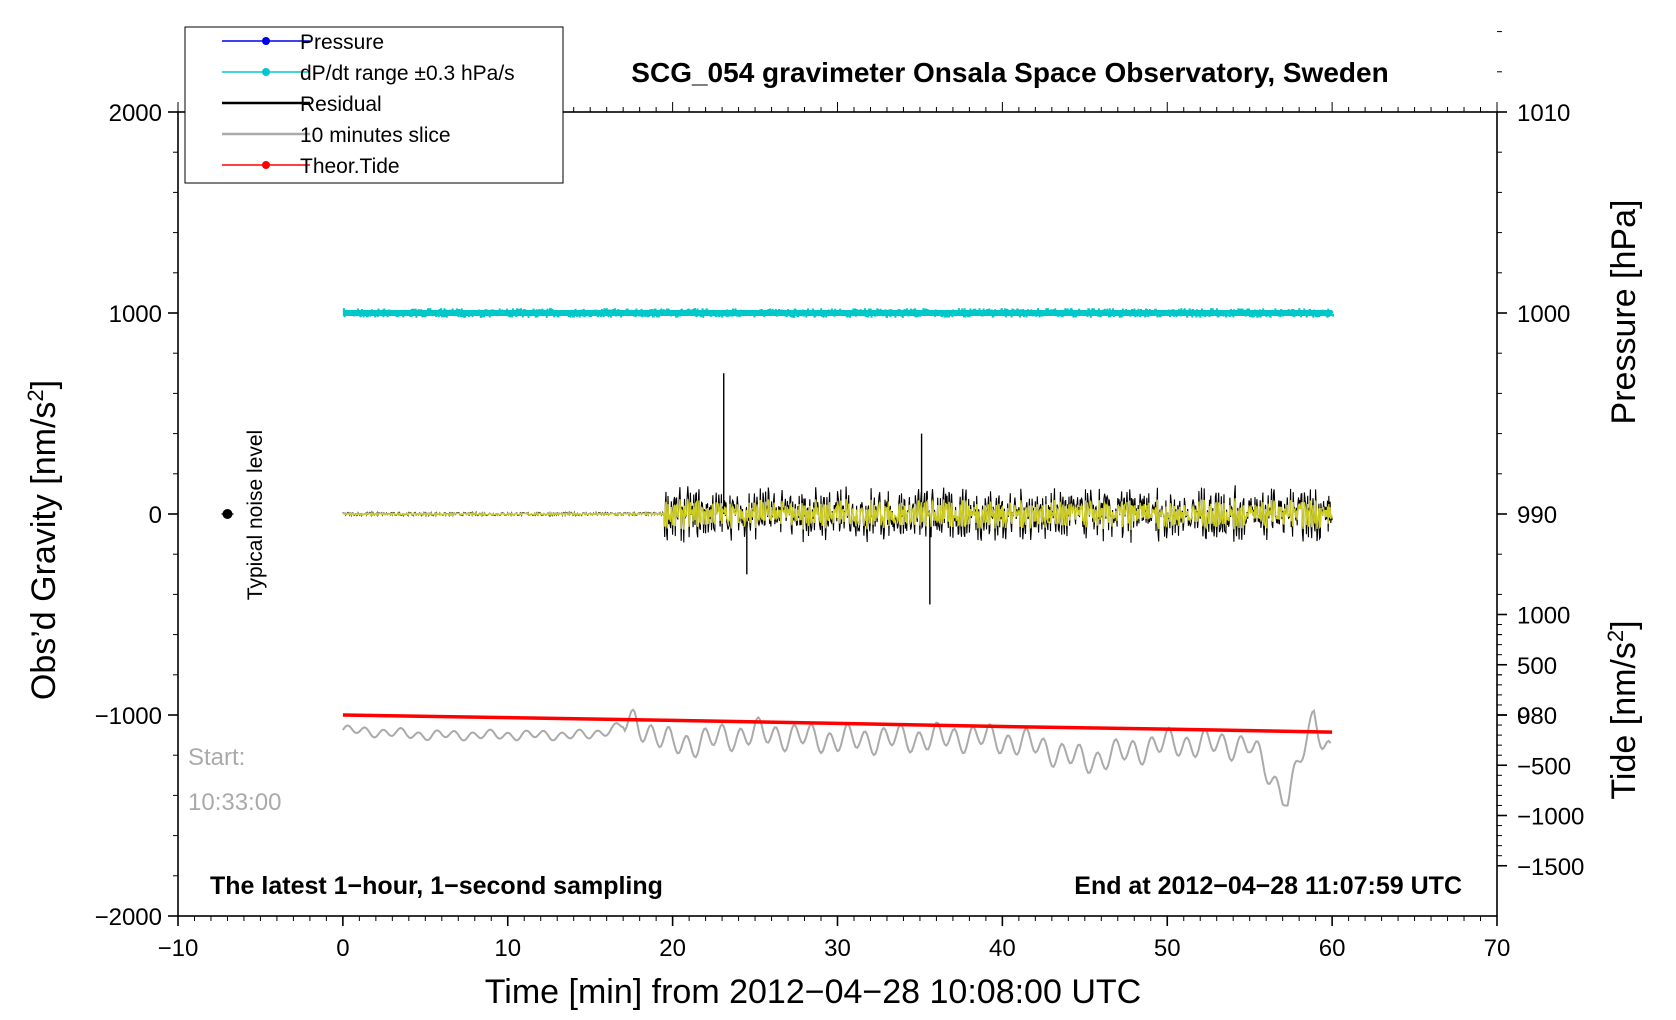 This screenshot has height=1020, width=1676. Describe the element at coordinates (255, 515) in the screenshot. I see `noise-level-label: Typical noise level` at that location.